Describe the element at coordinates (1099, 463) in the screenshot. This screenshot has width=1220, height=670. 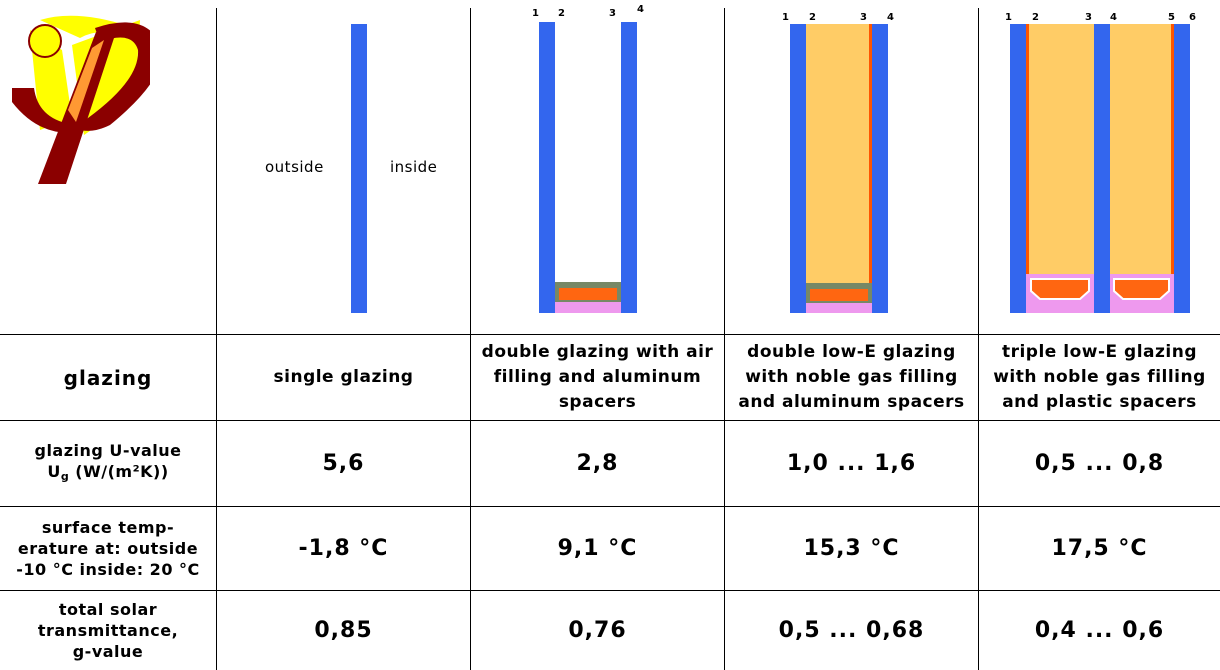
I see `u-value-cell: 0,5 ... 0,8` at that location.